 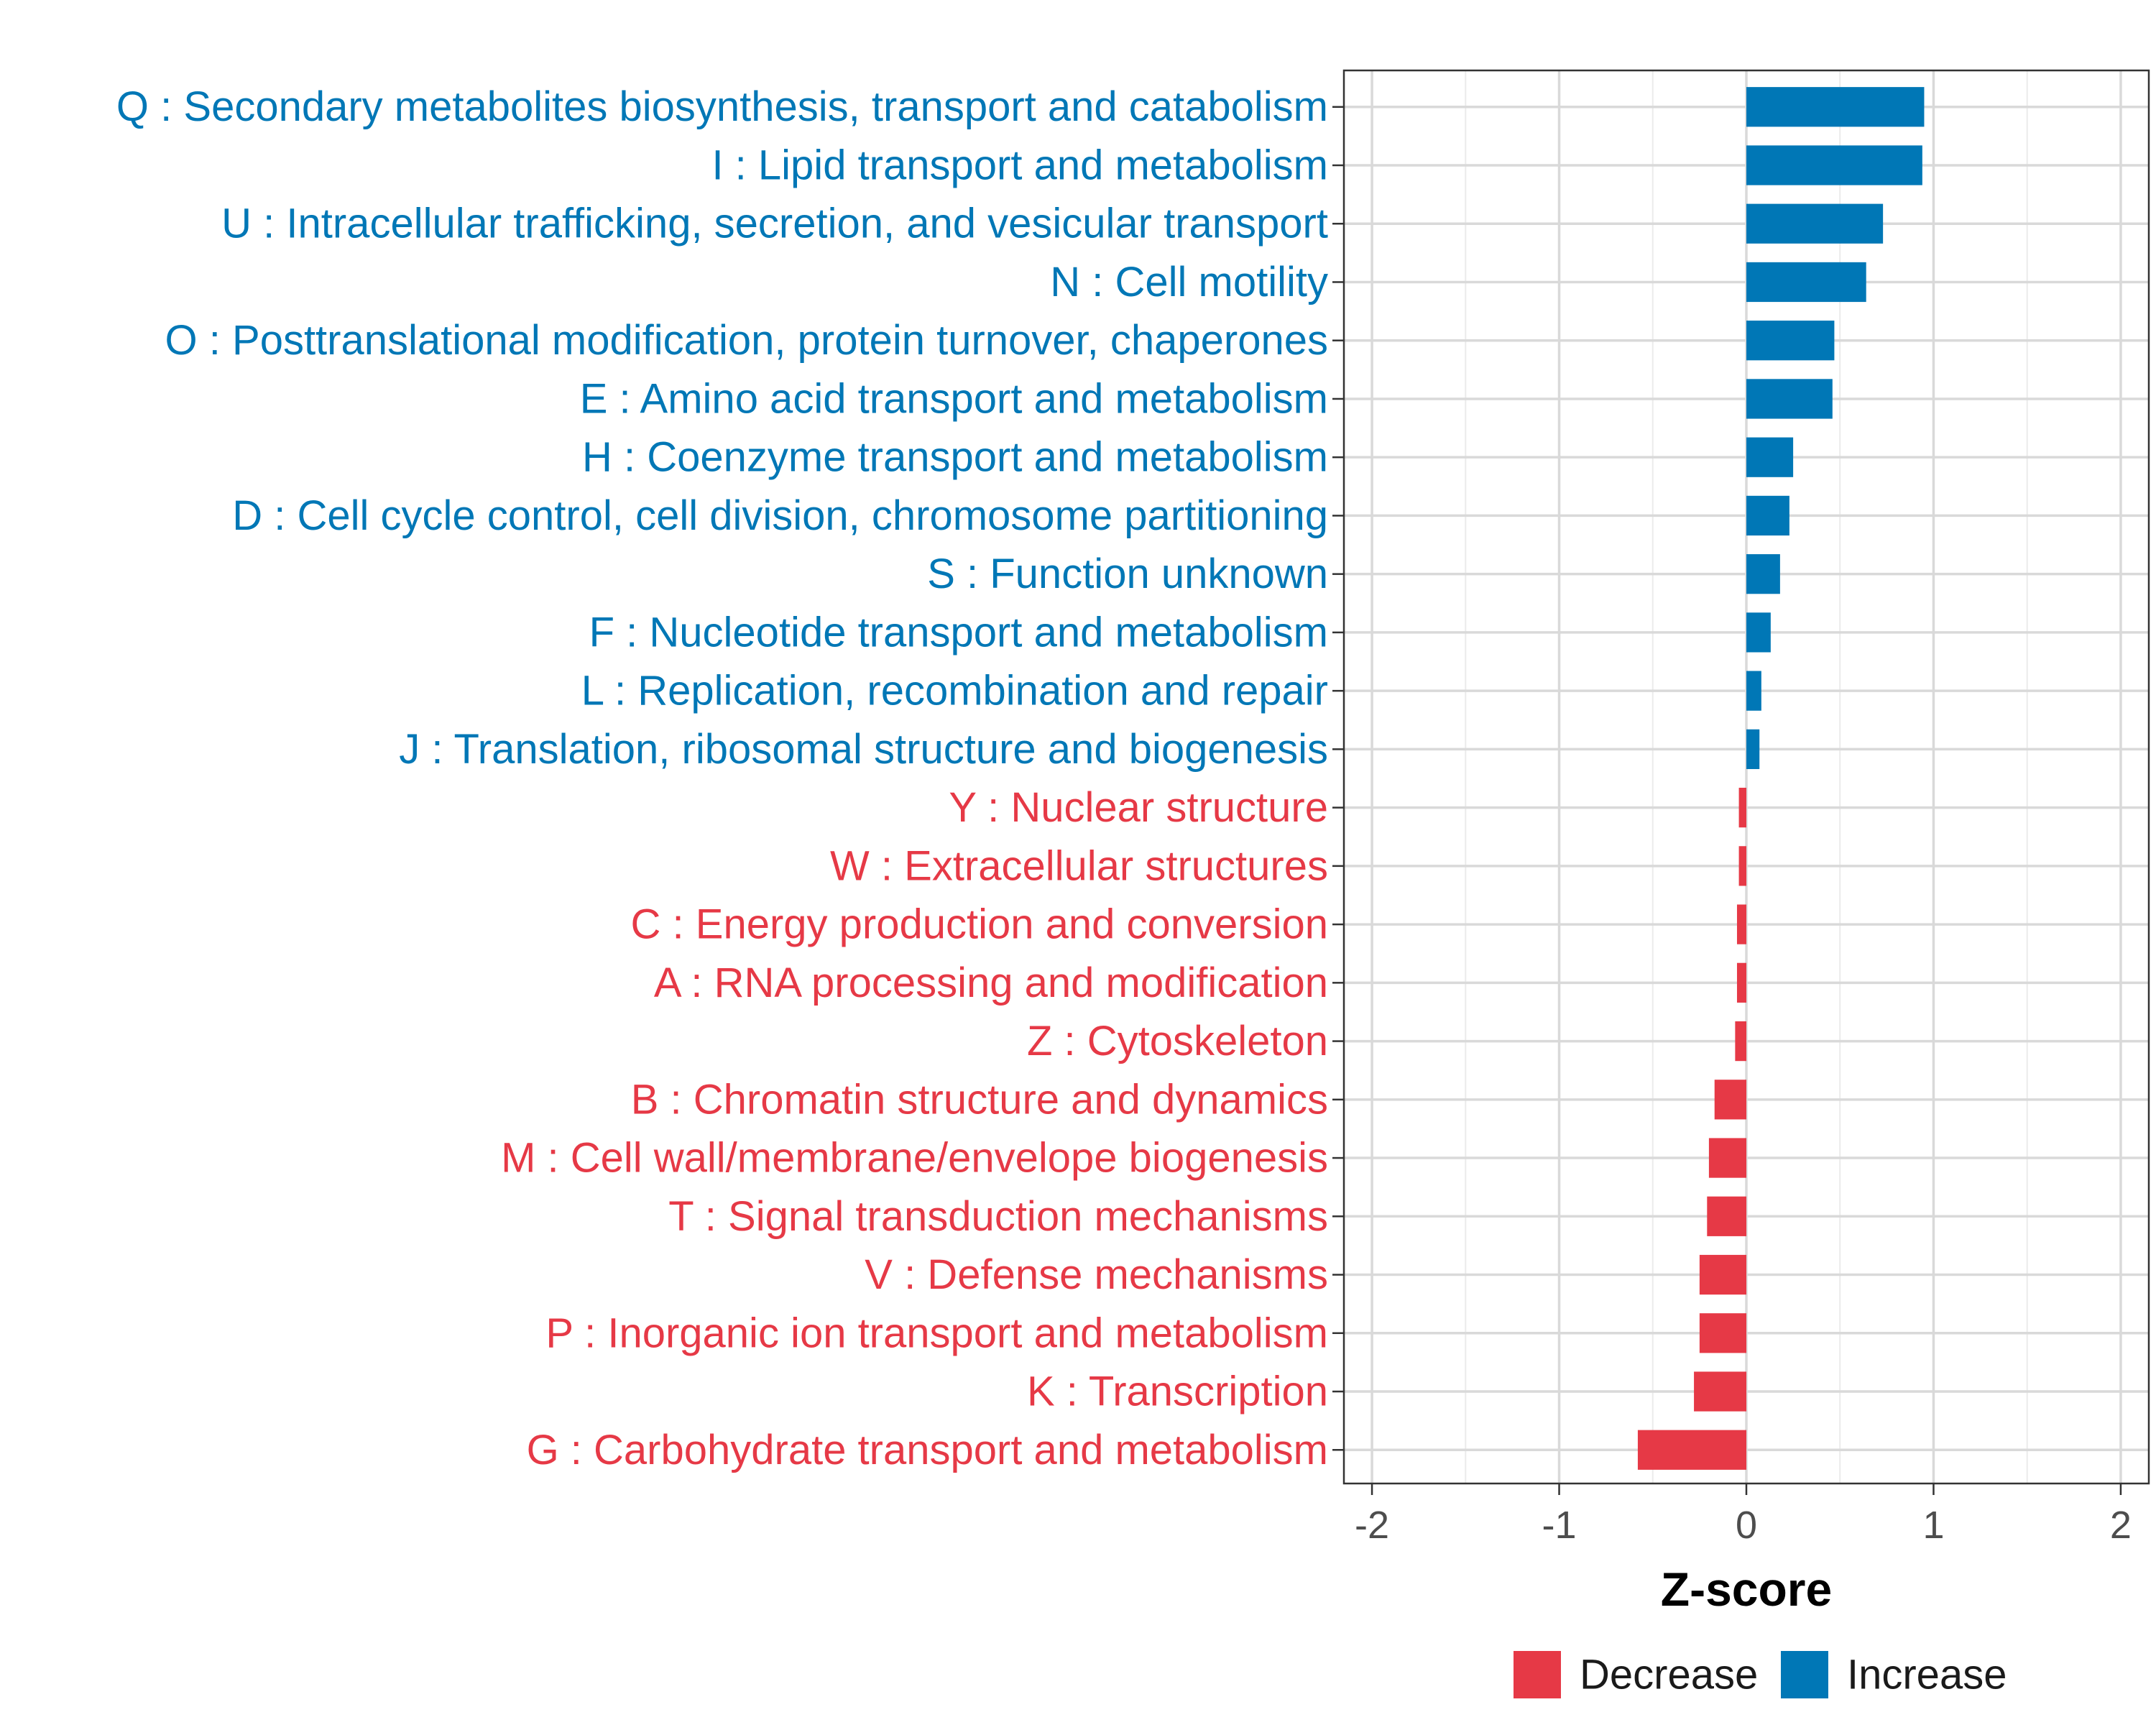 What do you see at coordinates (1079, 865) in the screenshot?
I see `category-label: W : Extracellular structures` at bounding box center [1079, 865].